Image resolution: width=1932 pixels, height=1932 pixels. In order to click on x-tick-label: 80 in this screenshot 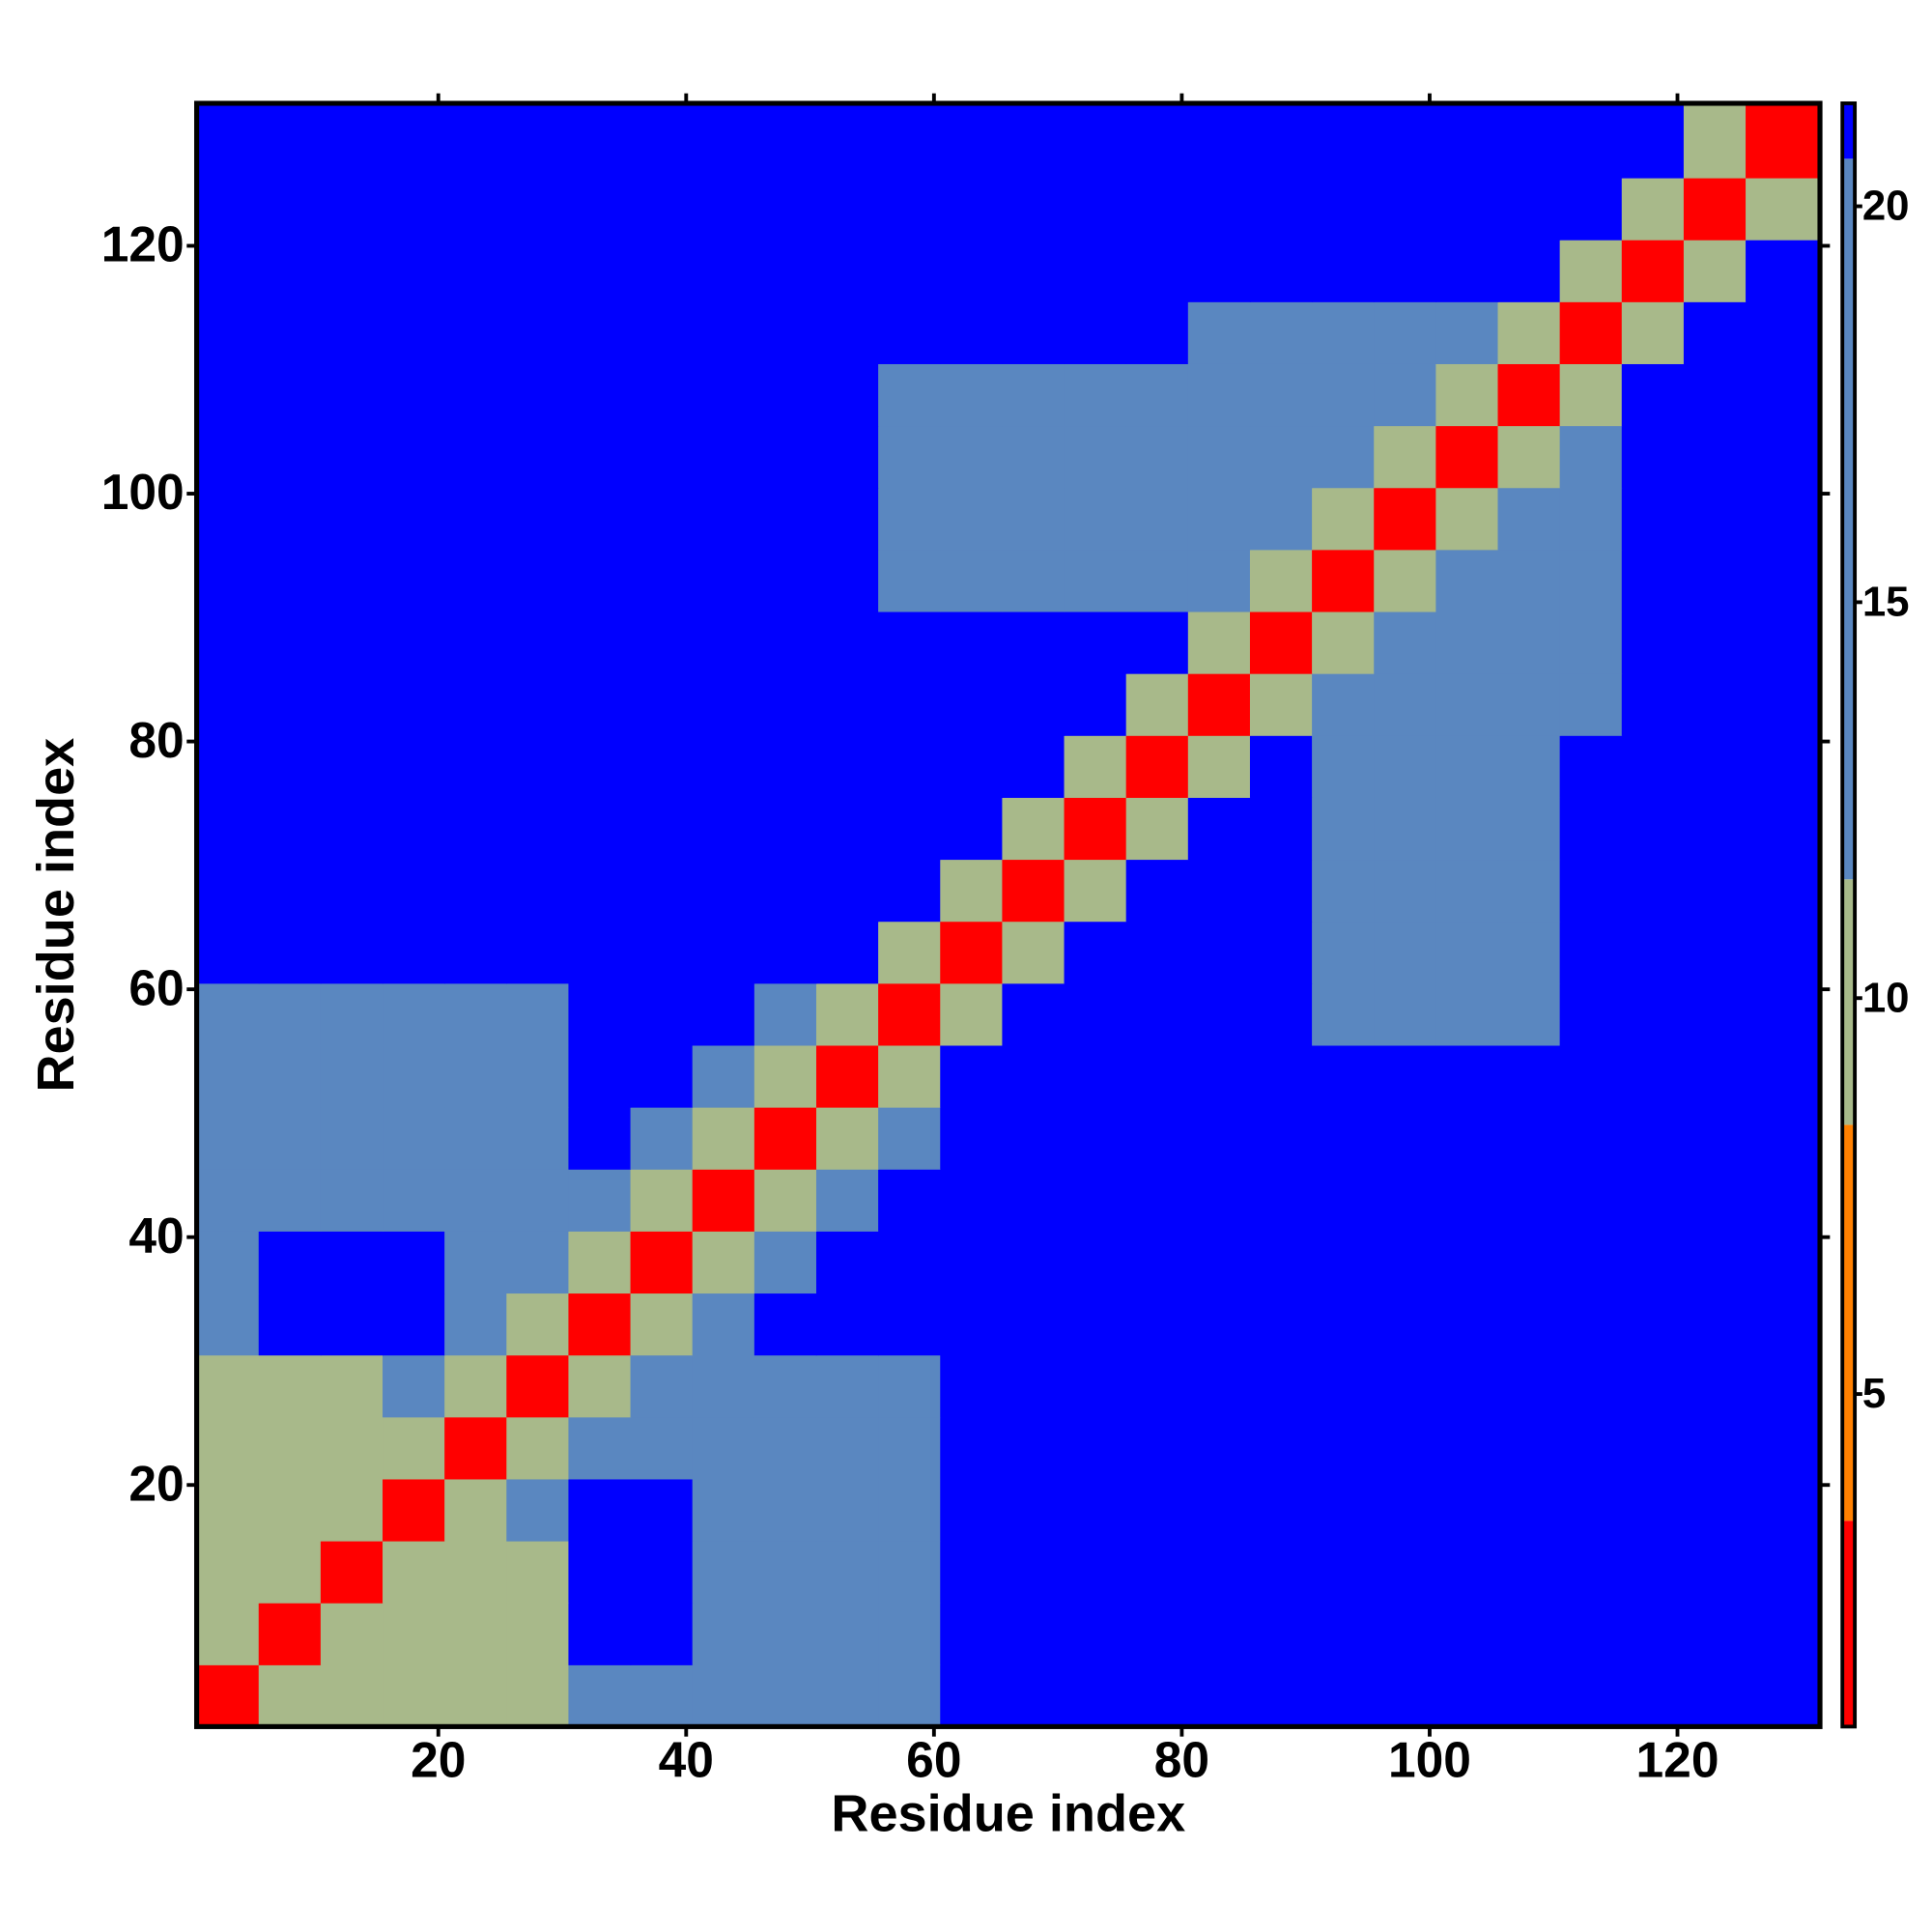, I will do `click(1181, 1760)`.